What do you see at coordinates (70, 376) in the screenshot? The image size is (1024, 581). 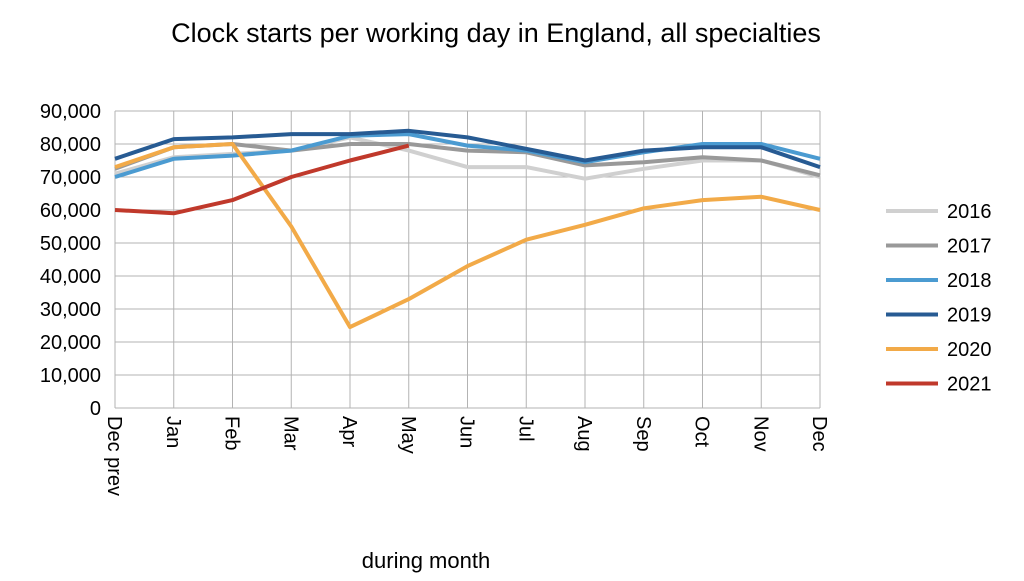 I see `y-tick-label: 10,000` at bounding box center [70, 376].